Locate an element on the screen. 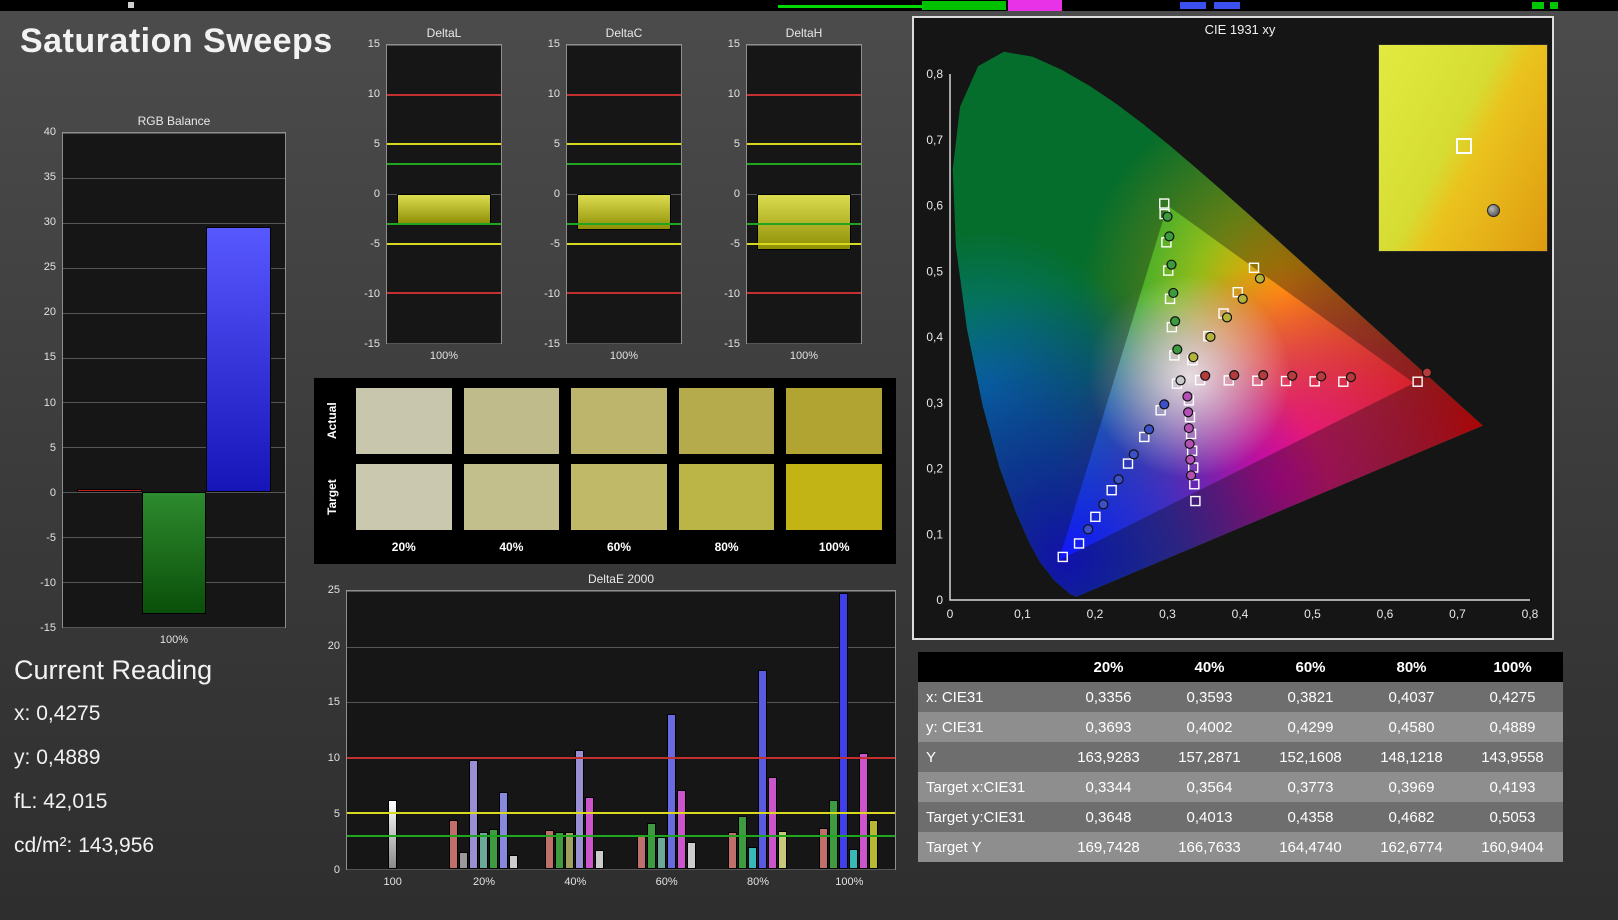 The width and height of the screenshot is (1618, 920). table-cell: 0,4002 is located at coordinates (1209, 727).